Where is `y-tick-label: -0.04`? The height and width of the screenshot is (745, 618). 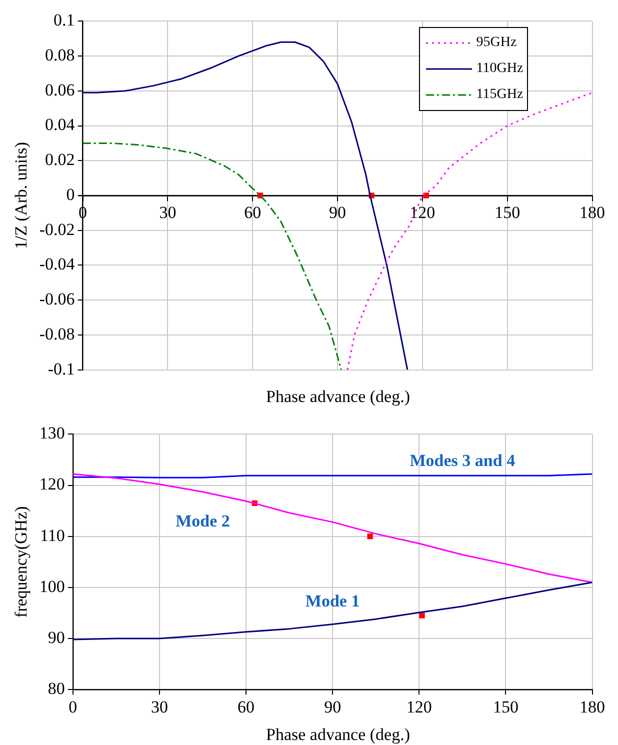
y-tick-label: -0.04 is located at coordinates (57, 264).